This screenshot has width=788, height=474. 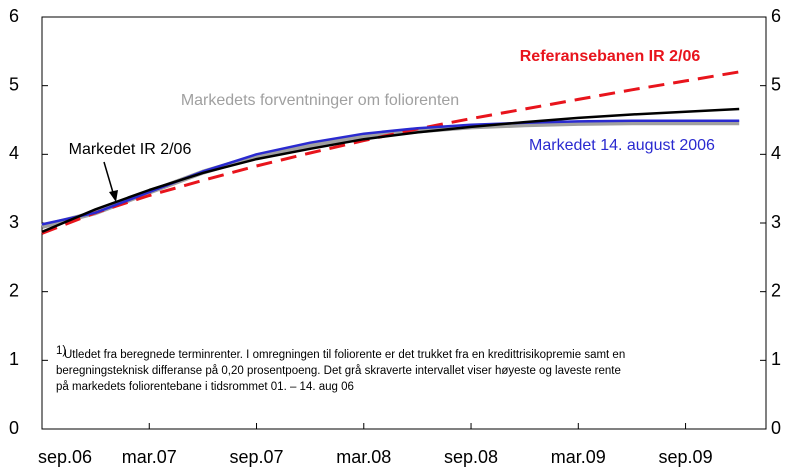 What do you see at coordinates (320, 100) in the screenshot?
I see `series-label: Markedets forventninger om foliorenten` at bounding box center [320, 100].